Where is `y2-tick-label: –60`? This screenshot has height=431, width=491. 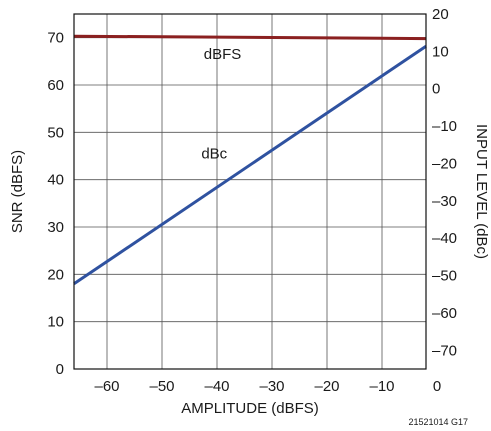
y2-tick-label: –60 is located at coordinates (444, 313).